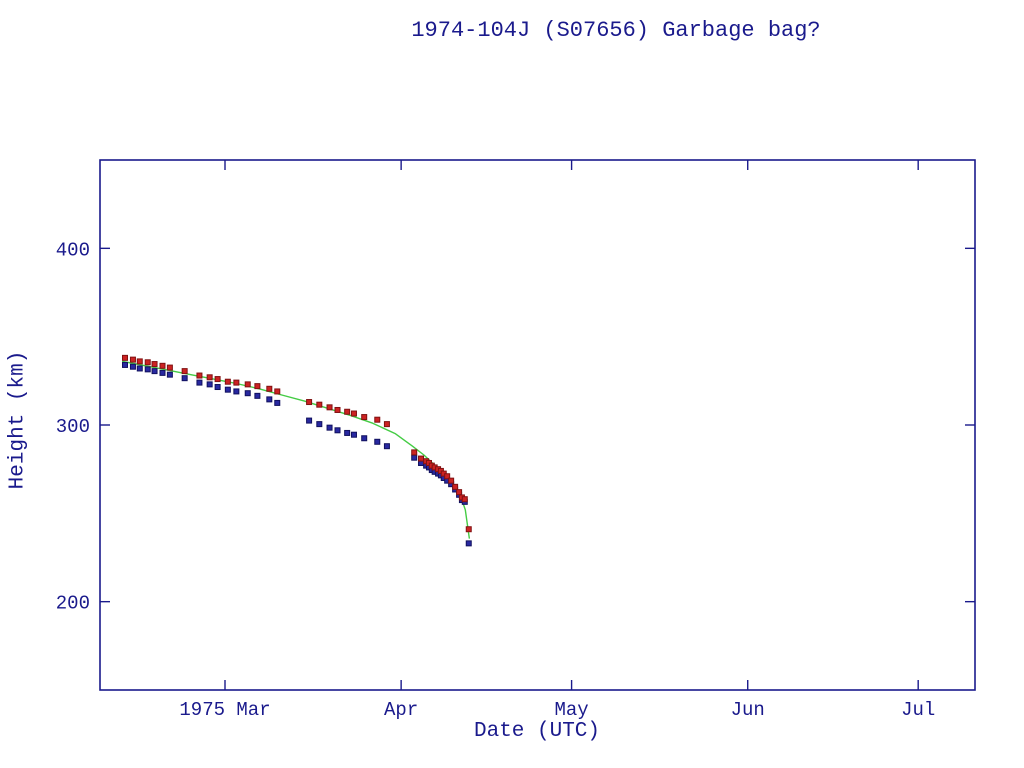 The image size is (1024, 768). What do you see at coordinates (224, 710) in the screenshot?
I see `x-tick-label: 1975 Mar` at bounding box center [224, 710].